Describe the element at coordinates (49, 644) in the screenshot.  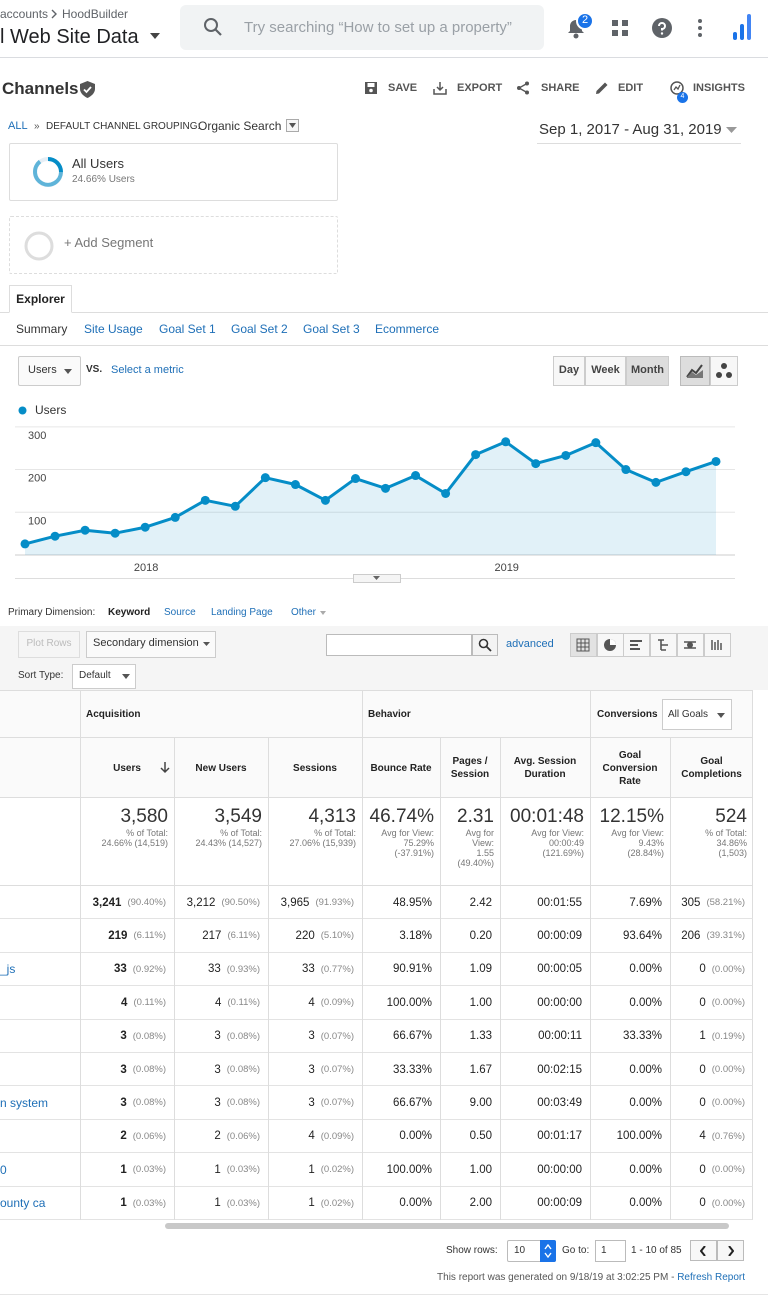
I see `plot-rows-button` at that location.